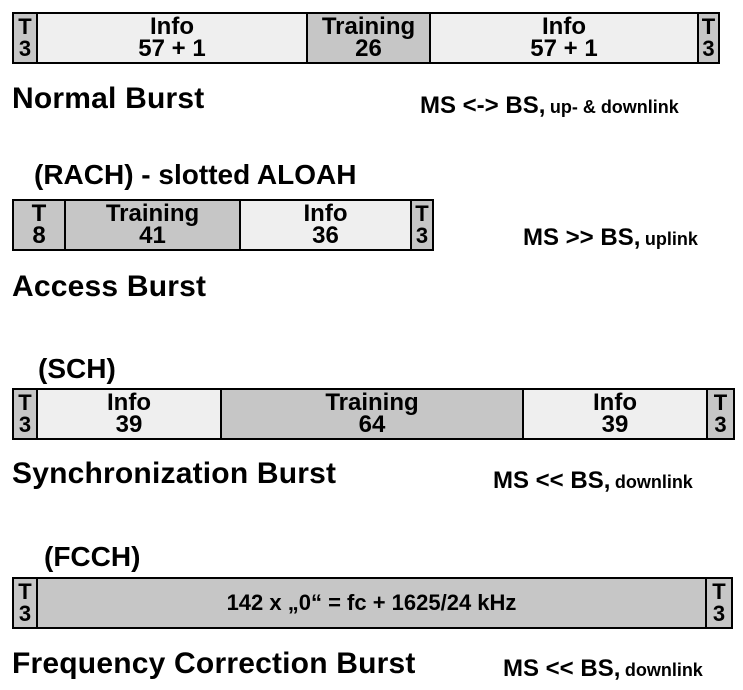  I want to click on fcch-content: 142 x „0“ = fc + 1625/24 kHz, so click(371, 602).